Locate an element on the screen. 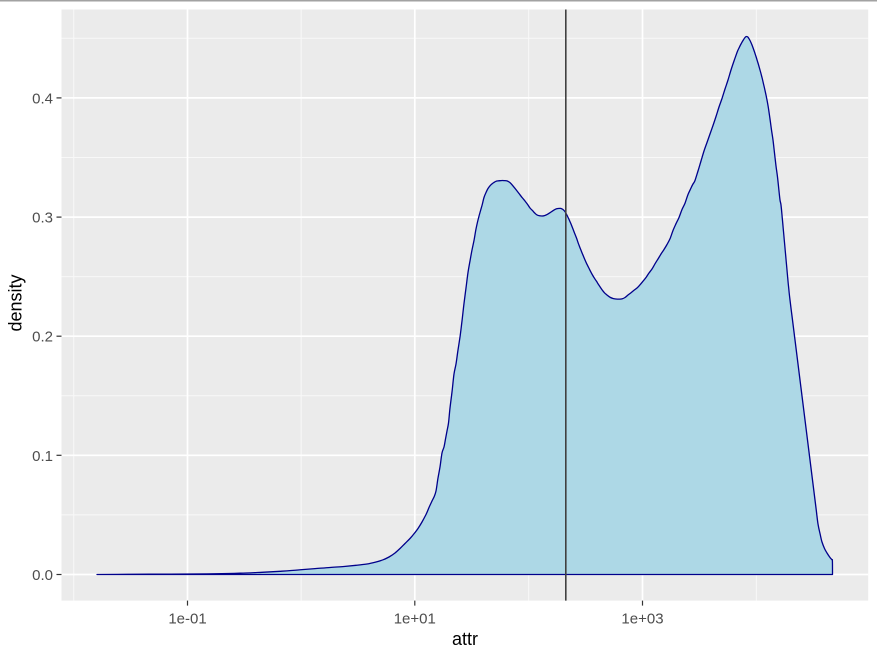 Image resolution: width=877 pixels, height=656 pixels. svg-text: density is located at coordinates (16, 302).